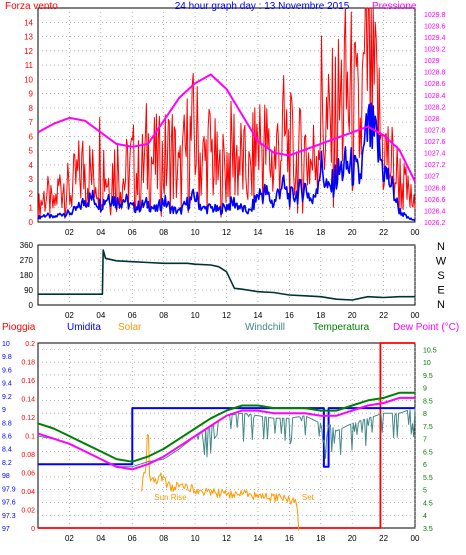 Image resolution: width=466 pixels, height=555 pixels. Describe the element at coordinates (84, 327) in the screenshot. I see `humidity-header: Umidita` at that location.